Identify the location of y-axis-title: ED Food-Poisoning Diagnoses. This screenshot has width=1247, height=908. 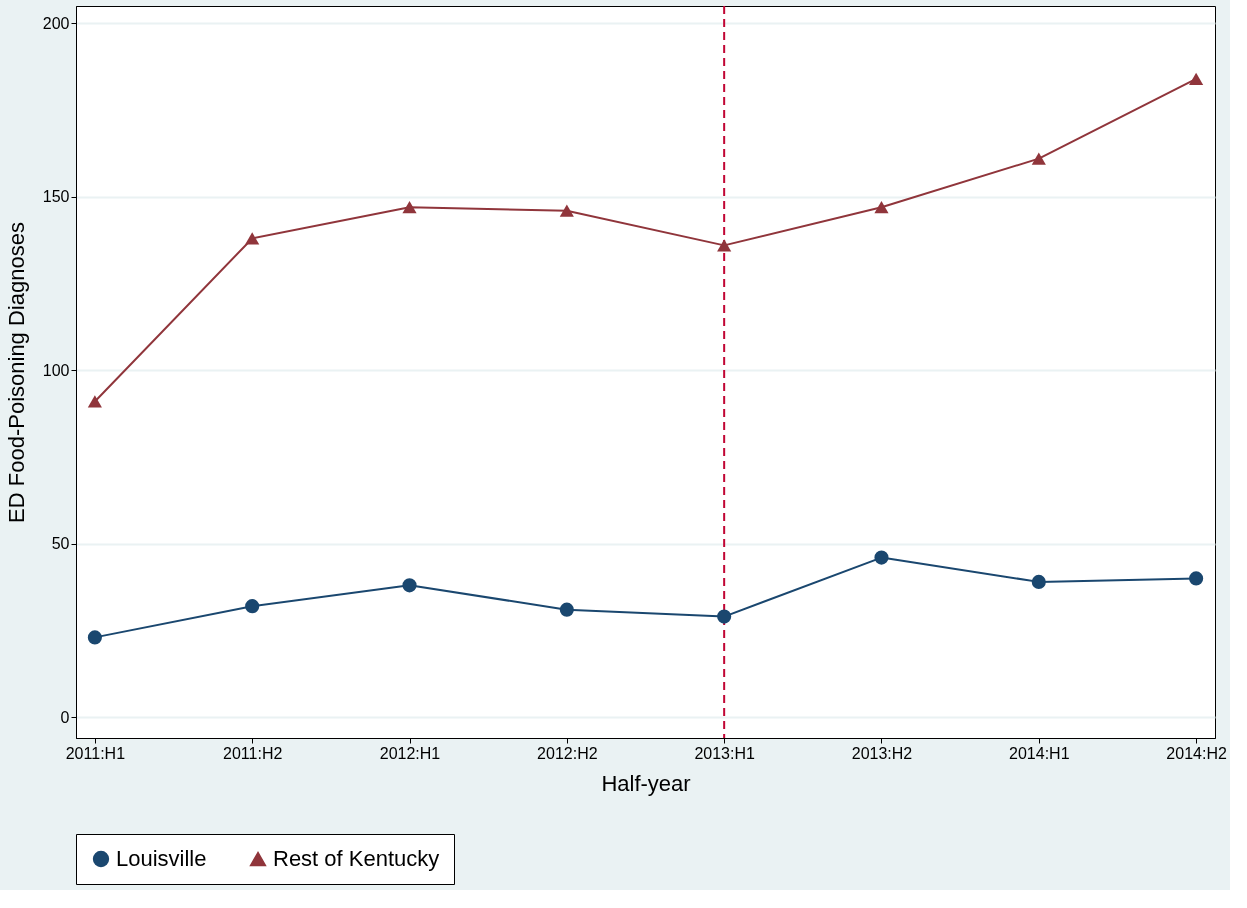
(16, 372).